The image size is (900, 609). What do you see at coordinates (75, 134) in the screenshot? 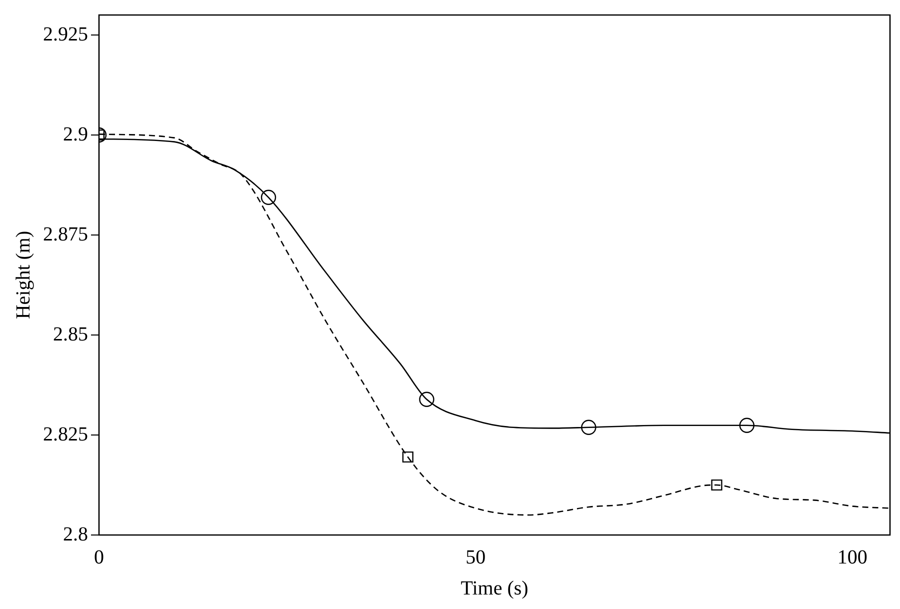
I see `y-tick-label: 2.9` at bounding box center [75, 134].